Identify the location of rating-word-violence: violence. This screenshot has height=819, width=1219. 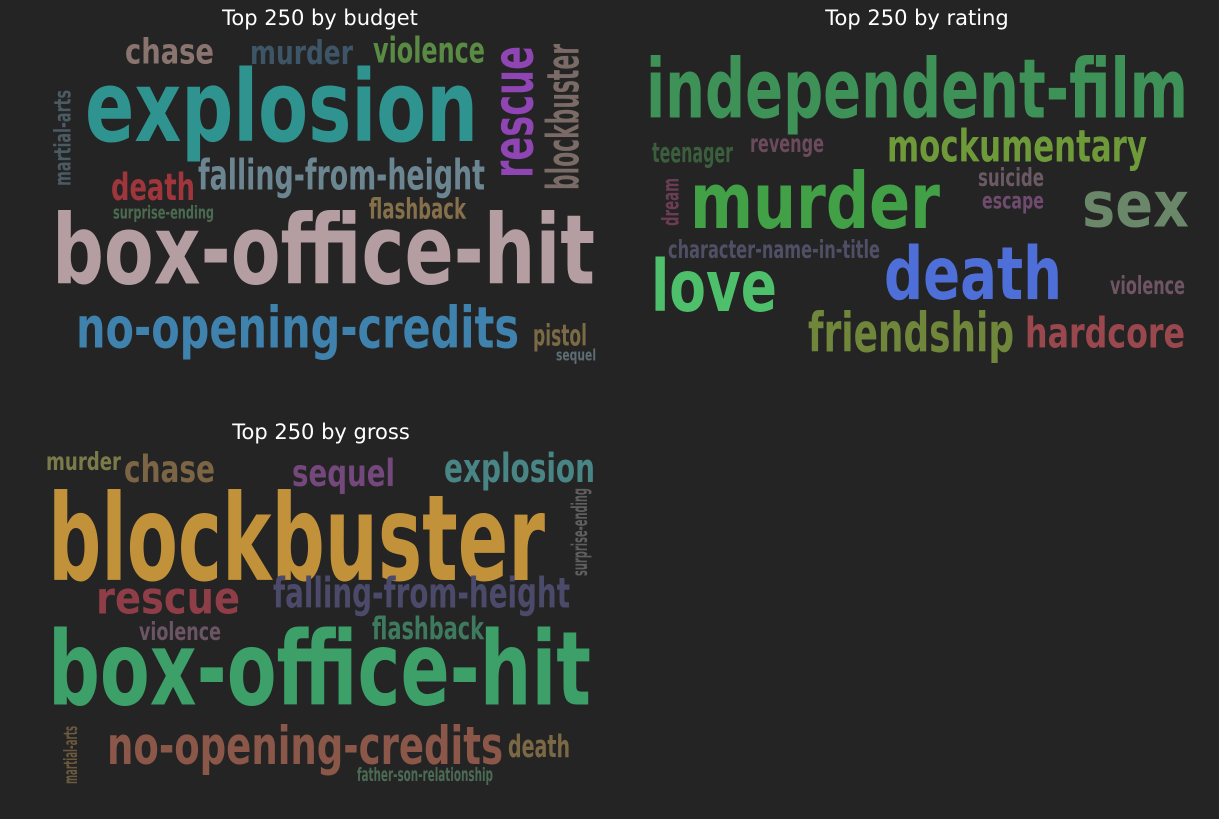
(1147, 285).